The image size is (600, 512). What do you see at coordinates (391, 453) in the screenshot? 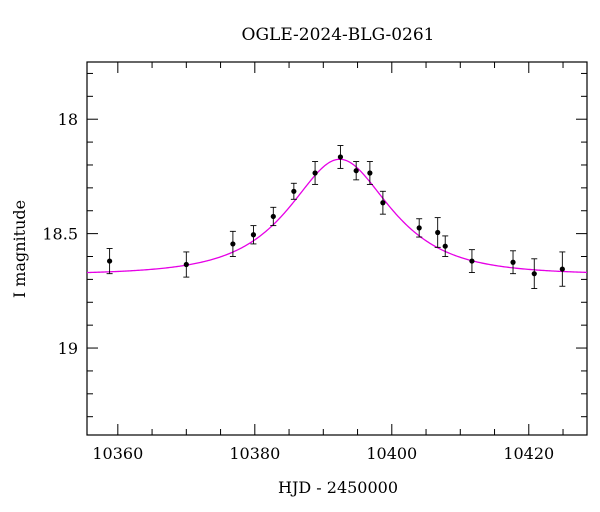
I see `x-tick-label: 10400` at bounding box center [391, 453].